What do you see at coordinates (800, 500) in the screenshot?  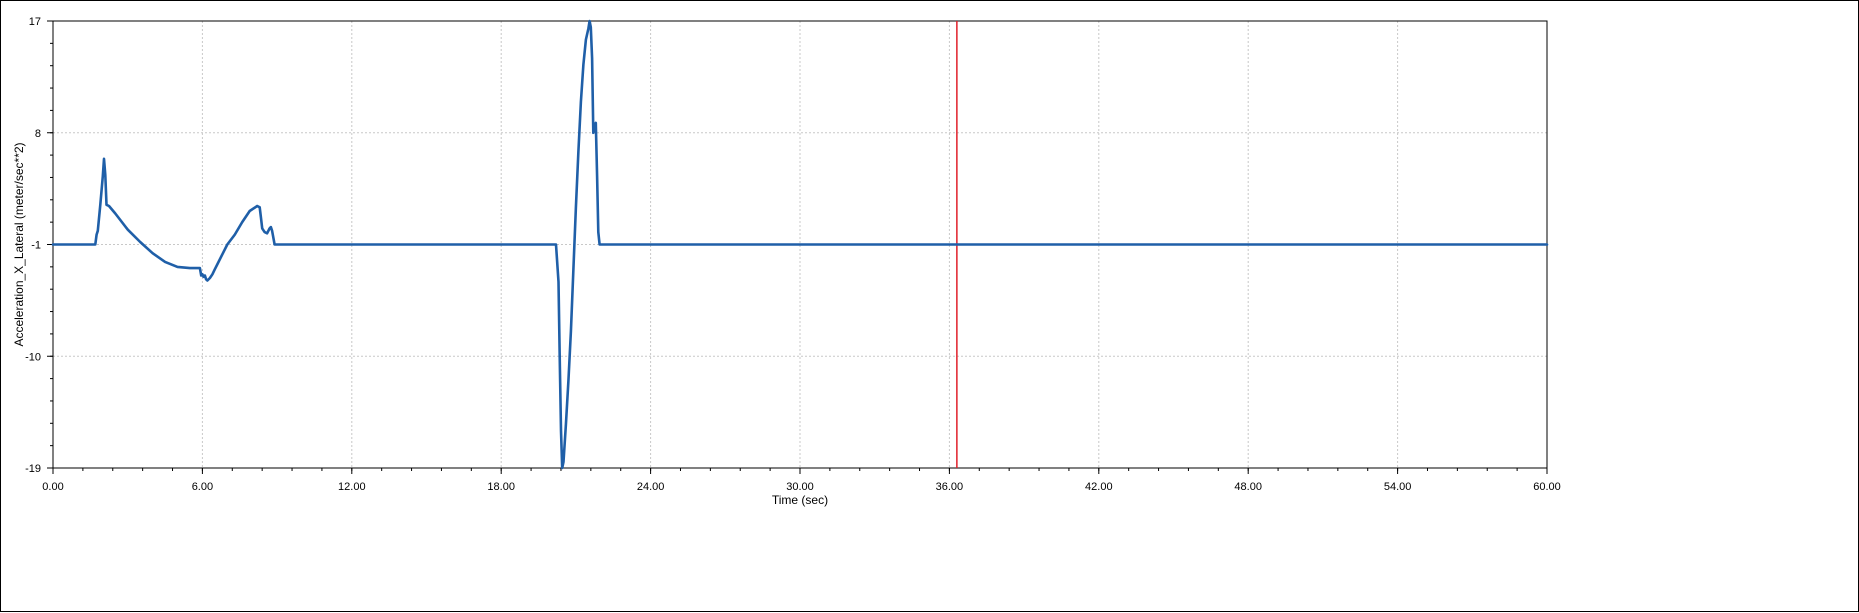 I see `x-axis-title: Time (sec)` at bounding box center [800, 500].